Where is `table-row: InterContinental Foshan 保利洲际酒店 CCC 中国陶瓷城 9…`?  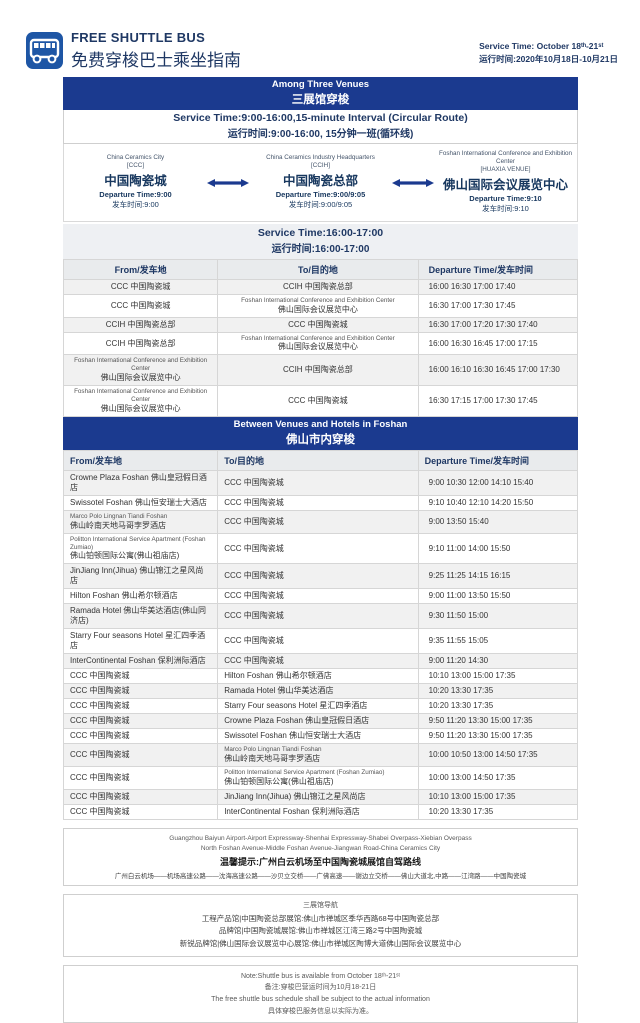
table-row: InterContinental Foshan 保利洲际酒店 CCC 中国陶瓷城 9… is located at coordinates (320, 661).